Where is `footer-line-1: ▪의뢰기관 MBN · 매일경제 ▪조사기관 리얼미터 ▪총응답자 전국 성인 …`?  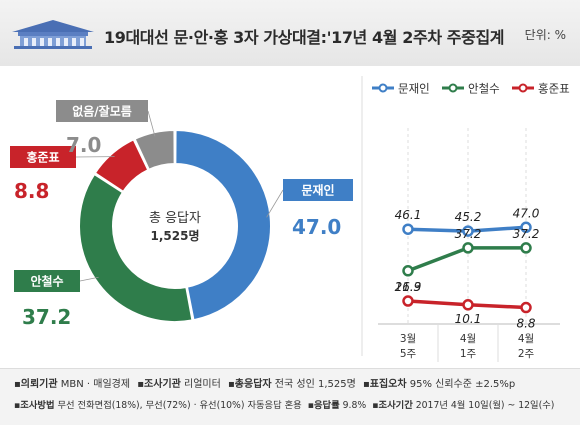 footer-line-1: ▪의뢰기관 MBN · 매일경제 ▪조사기관 리얼미터 ▪총응답자 전국 성인 … is located at coordinates (264, 382).